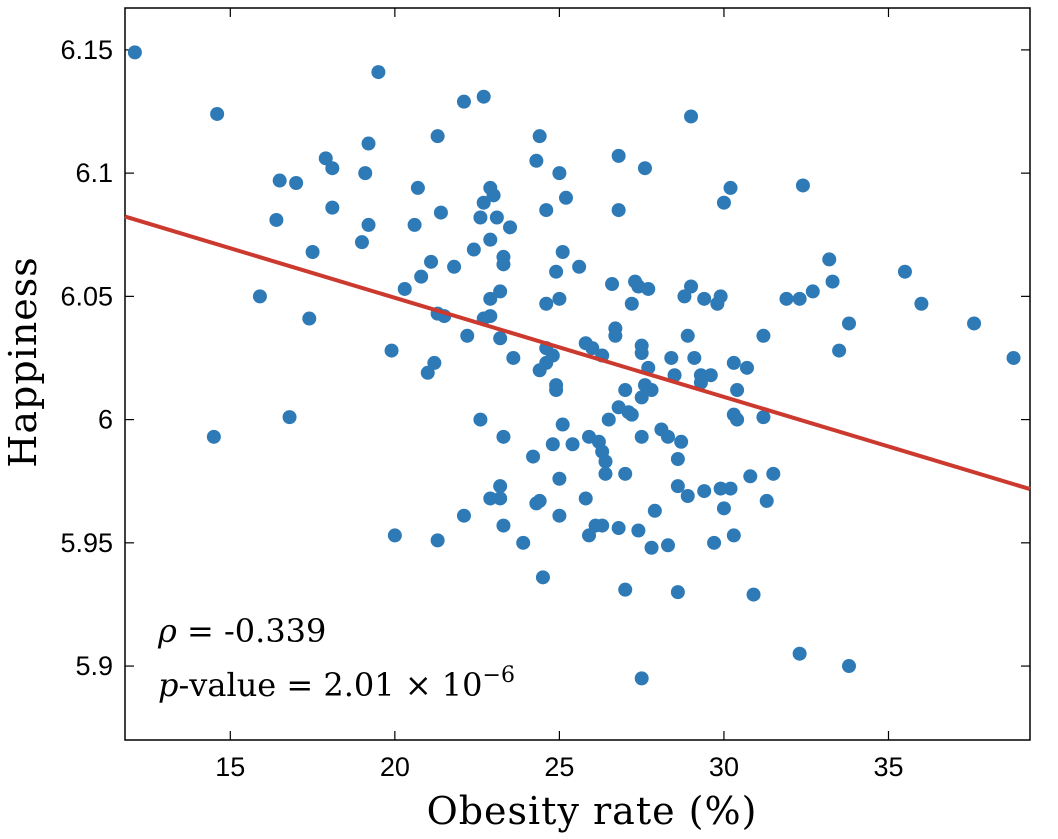 This screenshot has width=1058, height=839. What do you see at coordinates (167, 631) in the screenshot?
I see `rho-symbol: ρ` at bounding box center [167, 631].